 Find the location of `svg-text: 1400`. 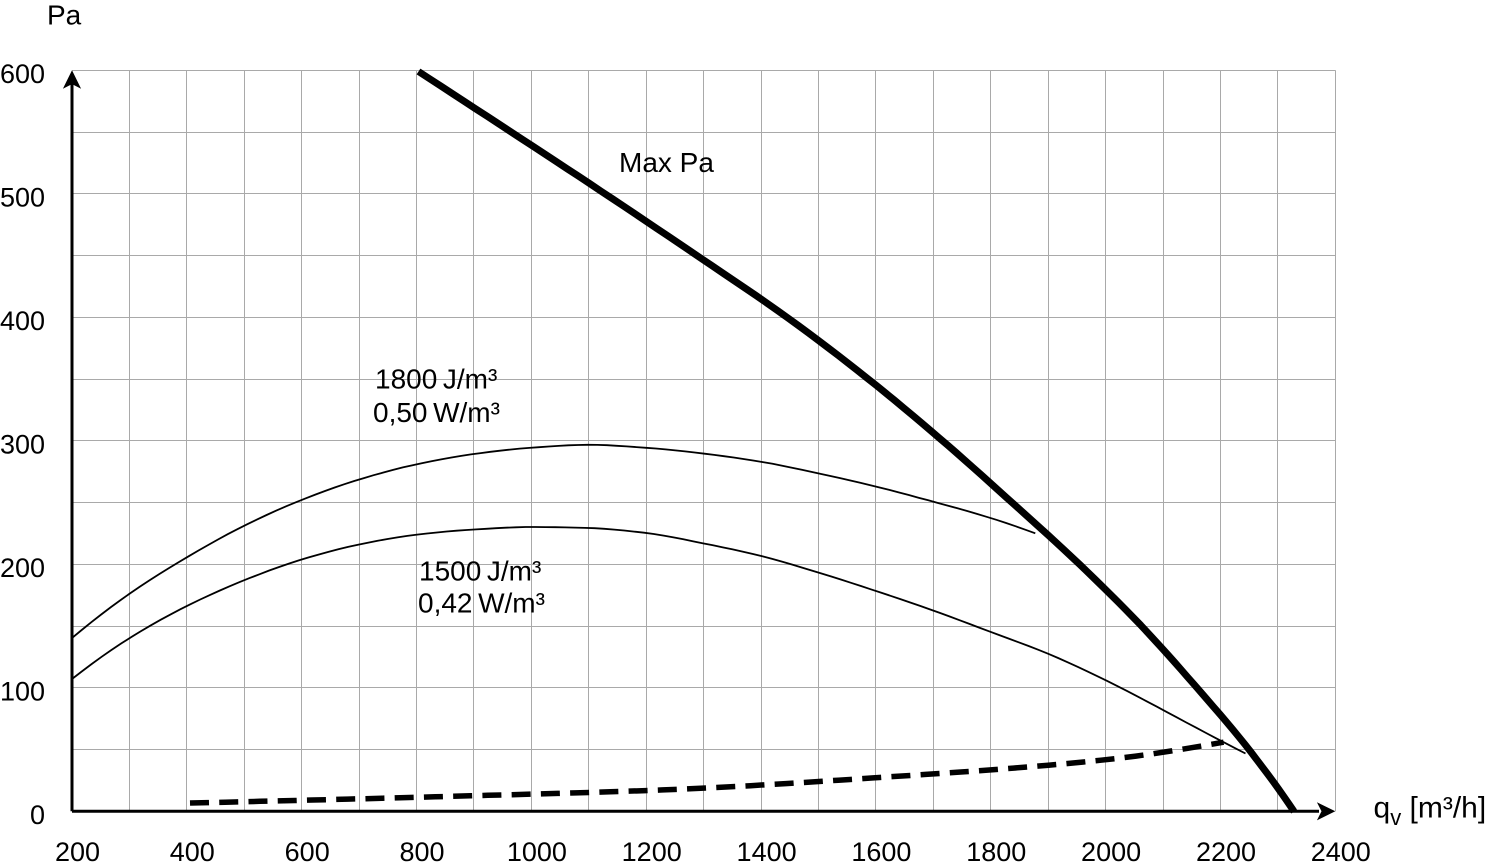

svg-text: 1400 is located at coordinates (767, 852).